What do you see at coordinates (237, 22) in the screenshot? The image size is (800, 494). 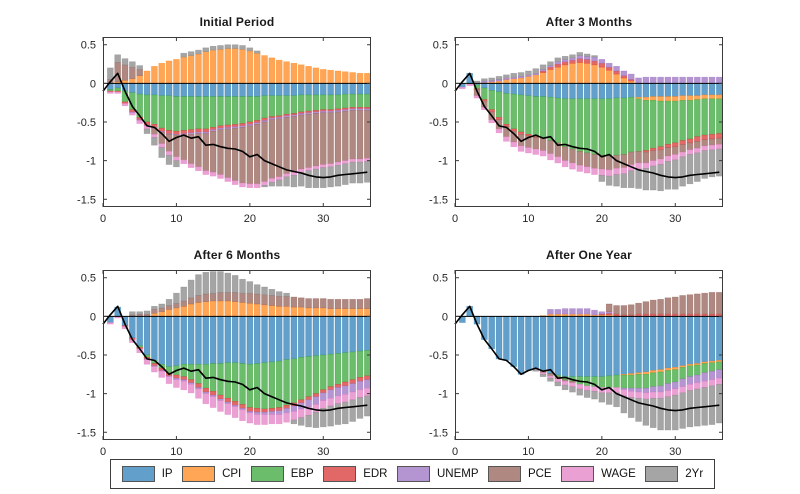 I see `subplot-title-initial-period: Initial Period` at bounding box center [237, 22].